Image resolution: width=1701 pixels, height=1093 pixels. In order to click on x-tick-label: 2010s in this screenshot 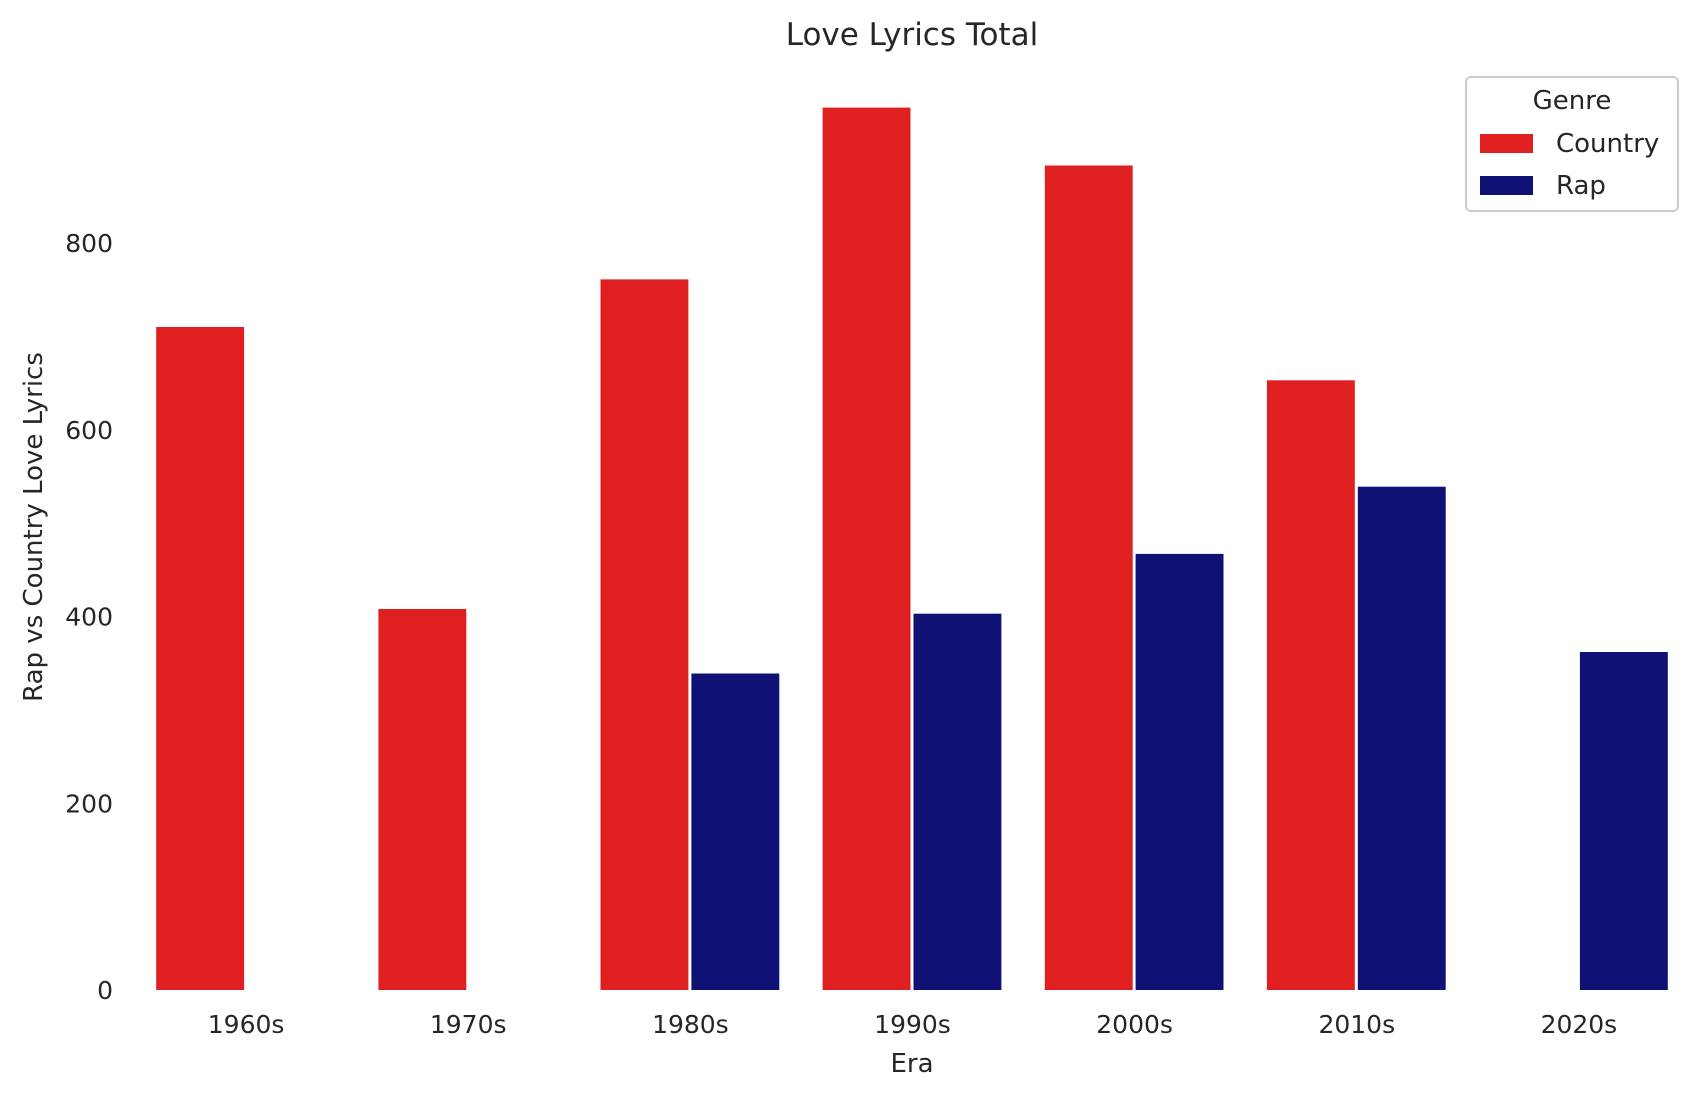, I will do `click(1356, 1024)`.